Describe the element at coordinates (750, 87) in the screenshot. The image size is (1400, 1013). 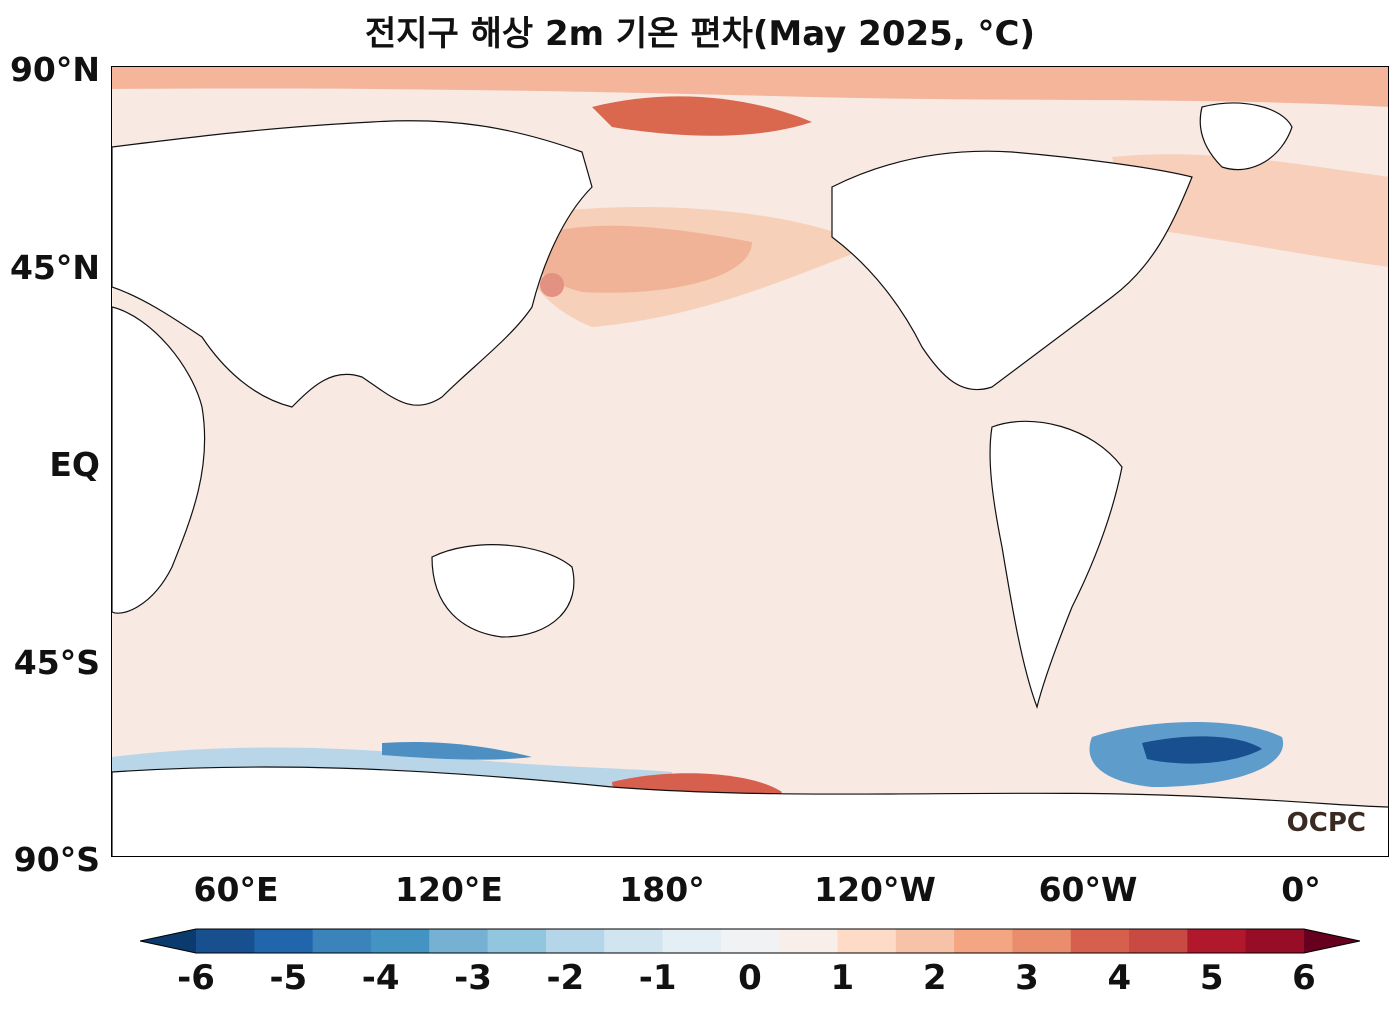
I see `arctic-warm-band` at that location.